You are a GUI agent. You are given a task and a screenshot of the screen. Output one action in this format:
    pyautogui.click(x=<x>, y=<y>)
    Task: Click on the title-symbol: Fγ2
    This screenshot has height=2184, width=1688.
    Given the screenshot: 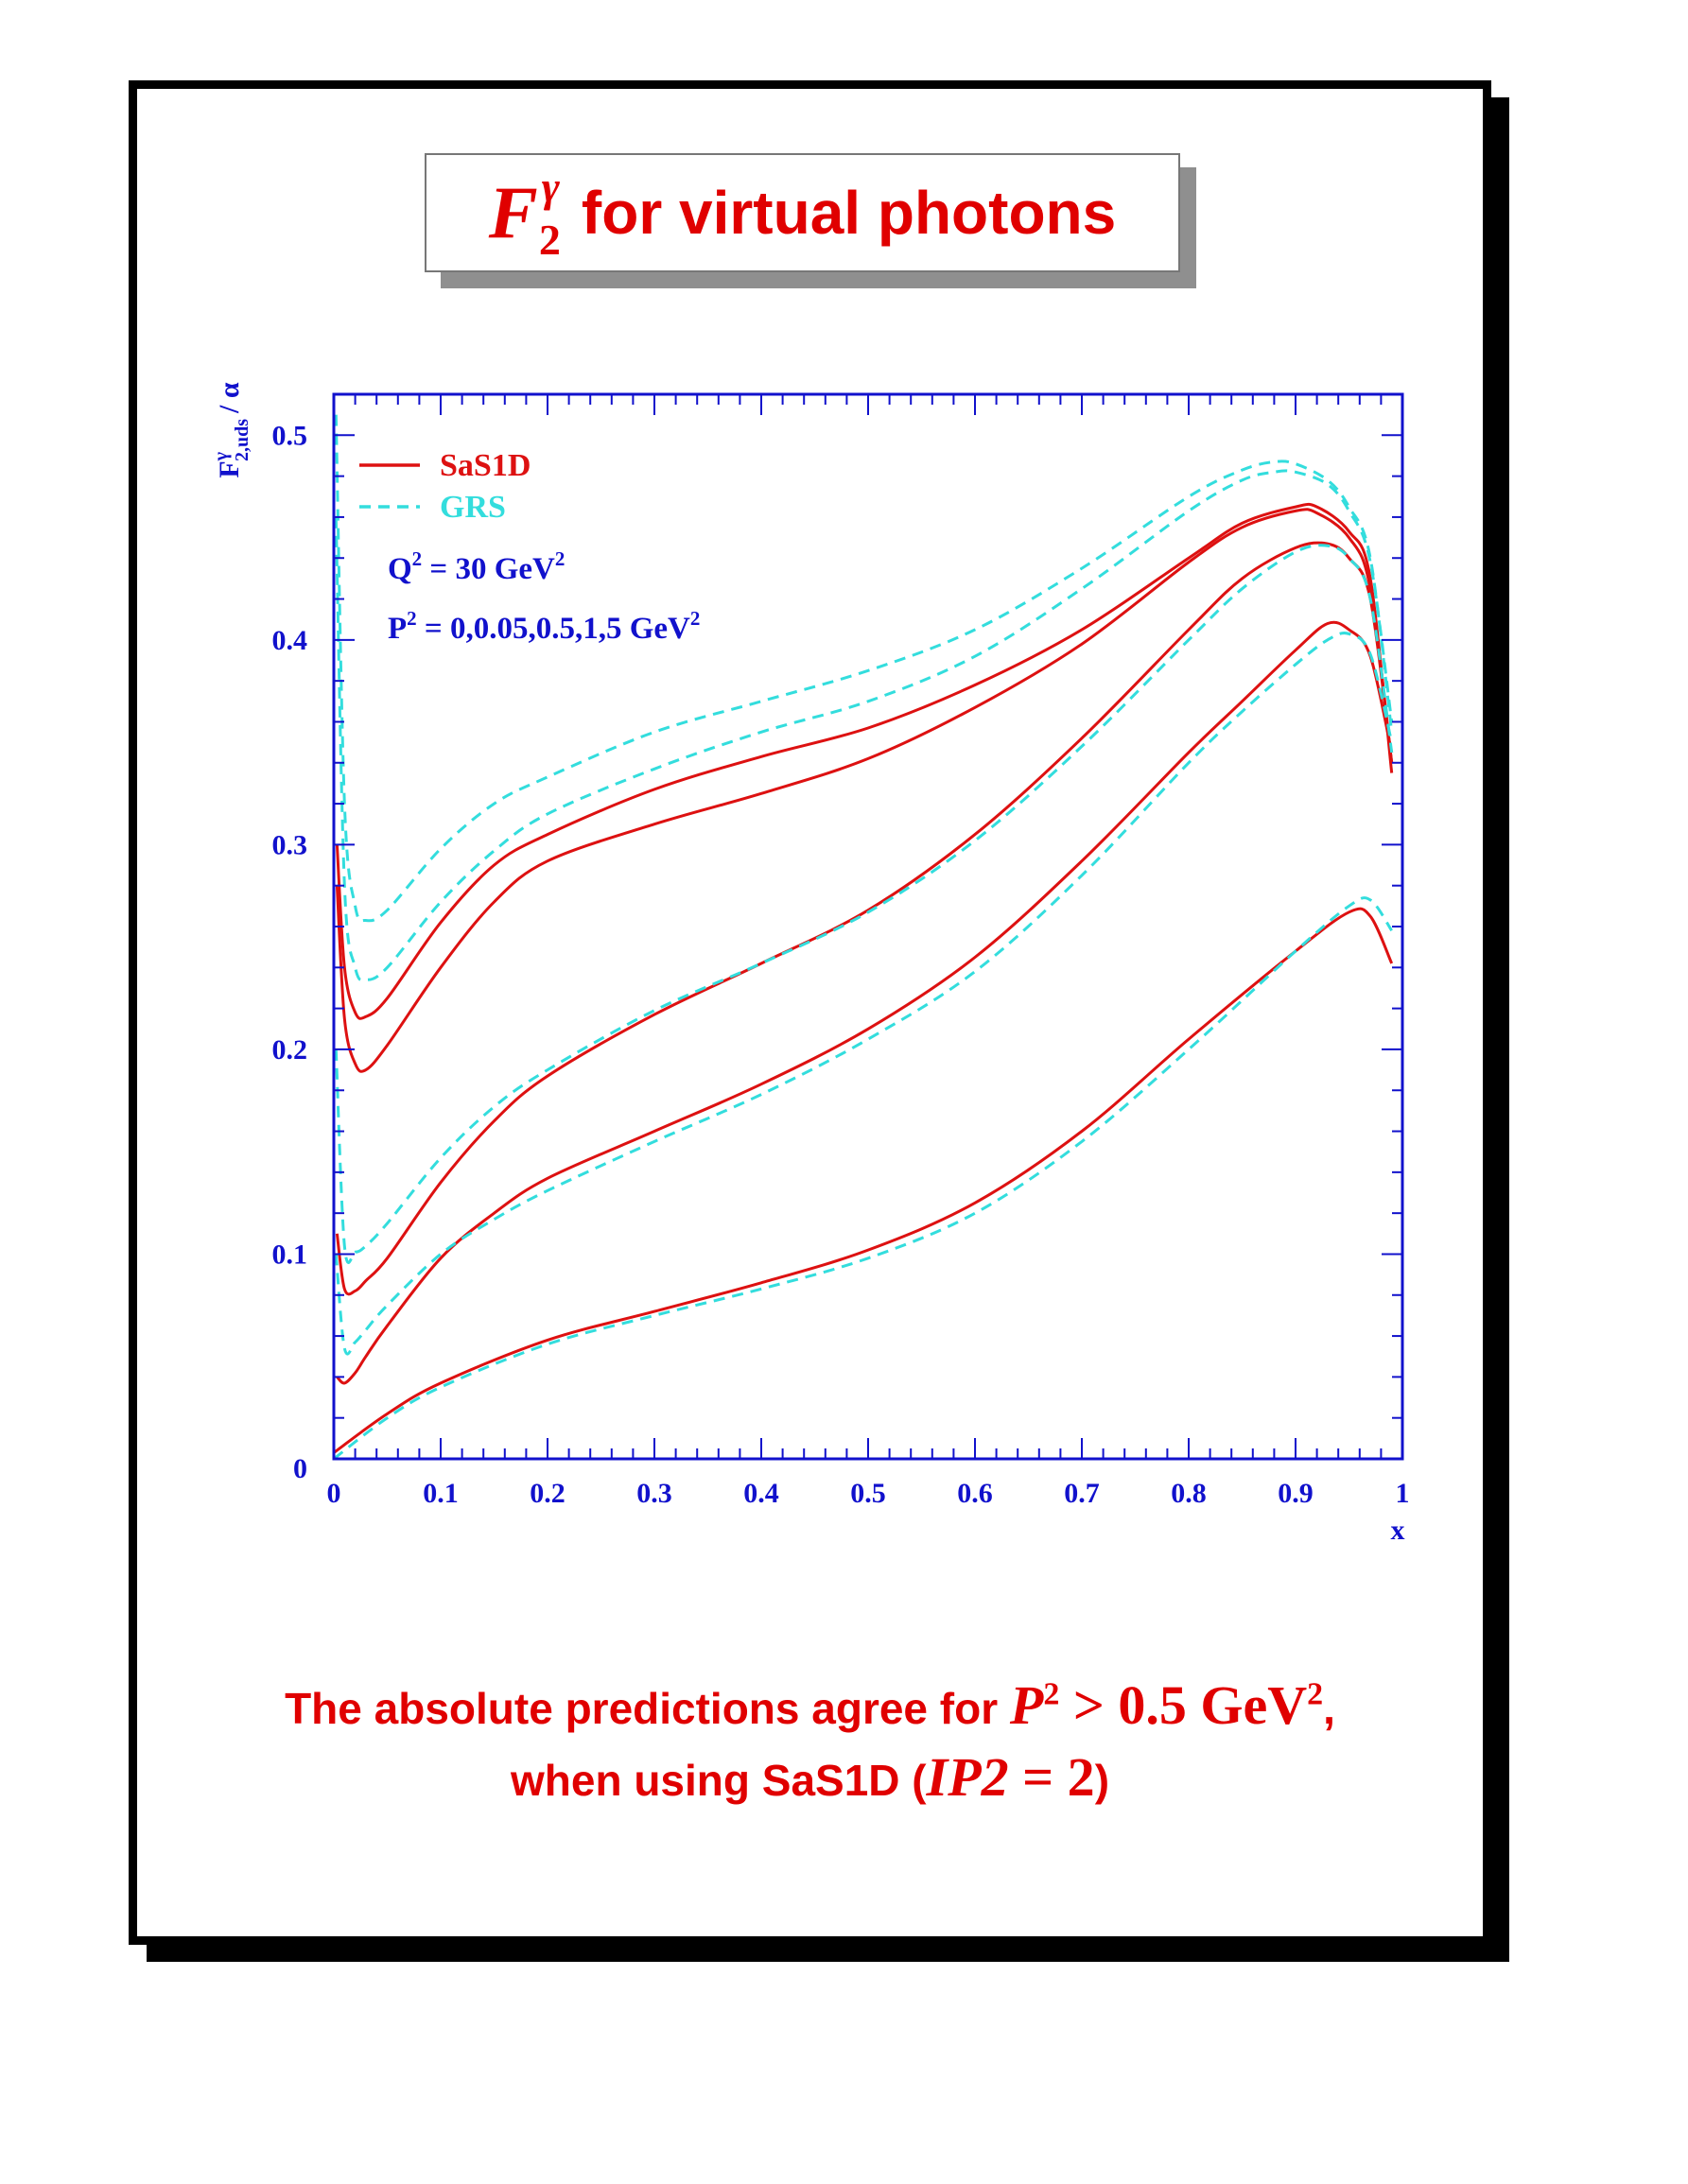 What is the action you would take?
    pyautogui.click(x=525, y=213)
    